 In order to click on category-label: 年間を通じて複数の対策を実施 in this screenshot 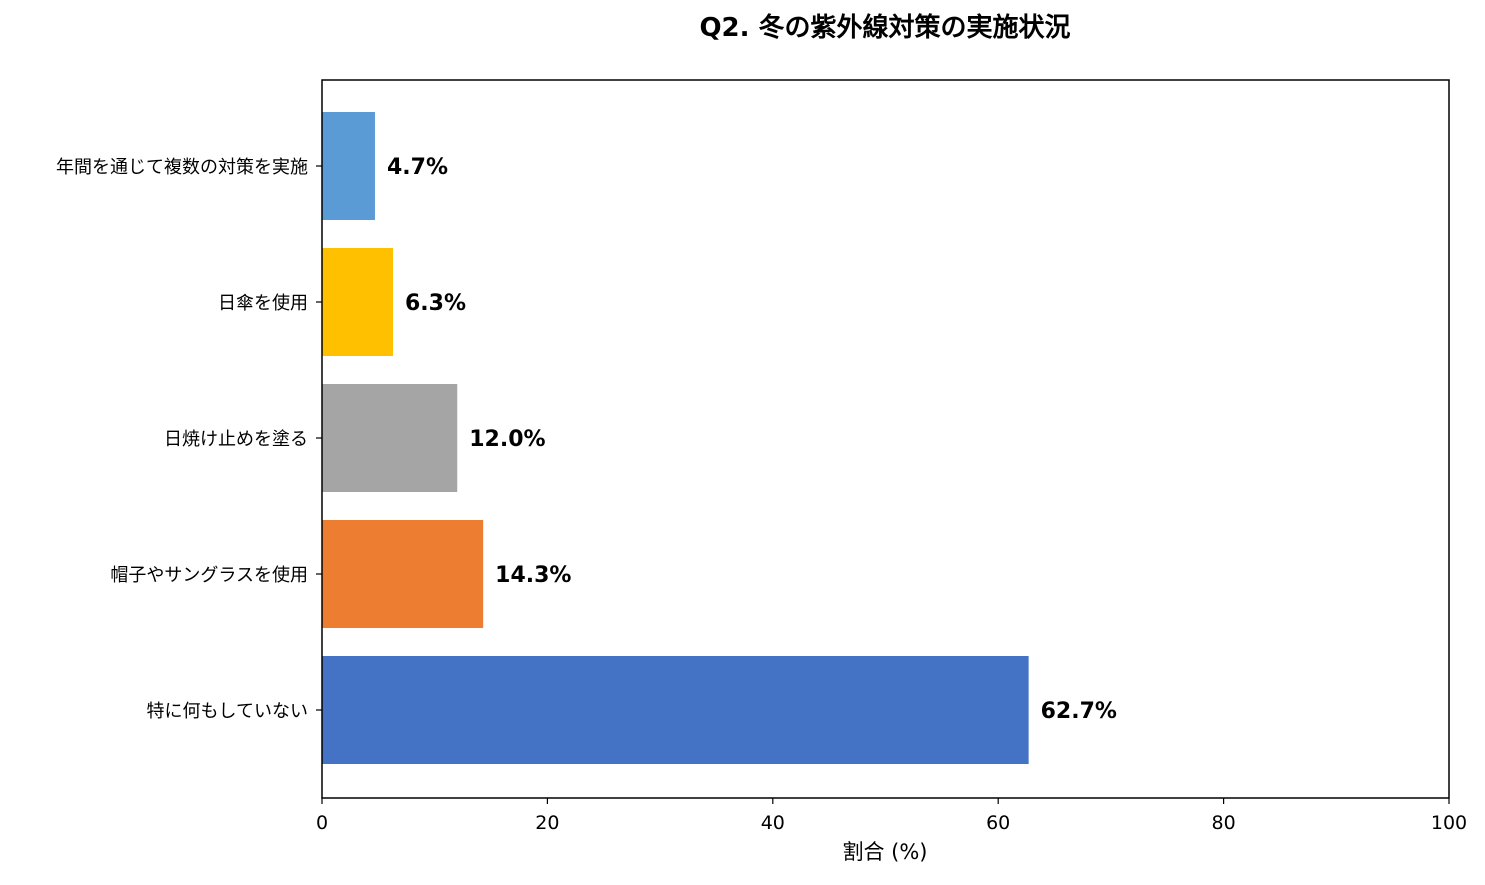, I will do `click(182, 167)`.